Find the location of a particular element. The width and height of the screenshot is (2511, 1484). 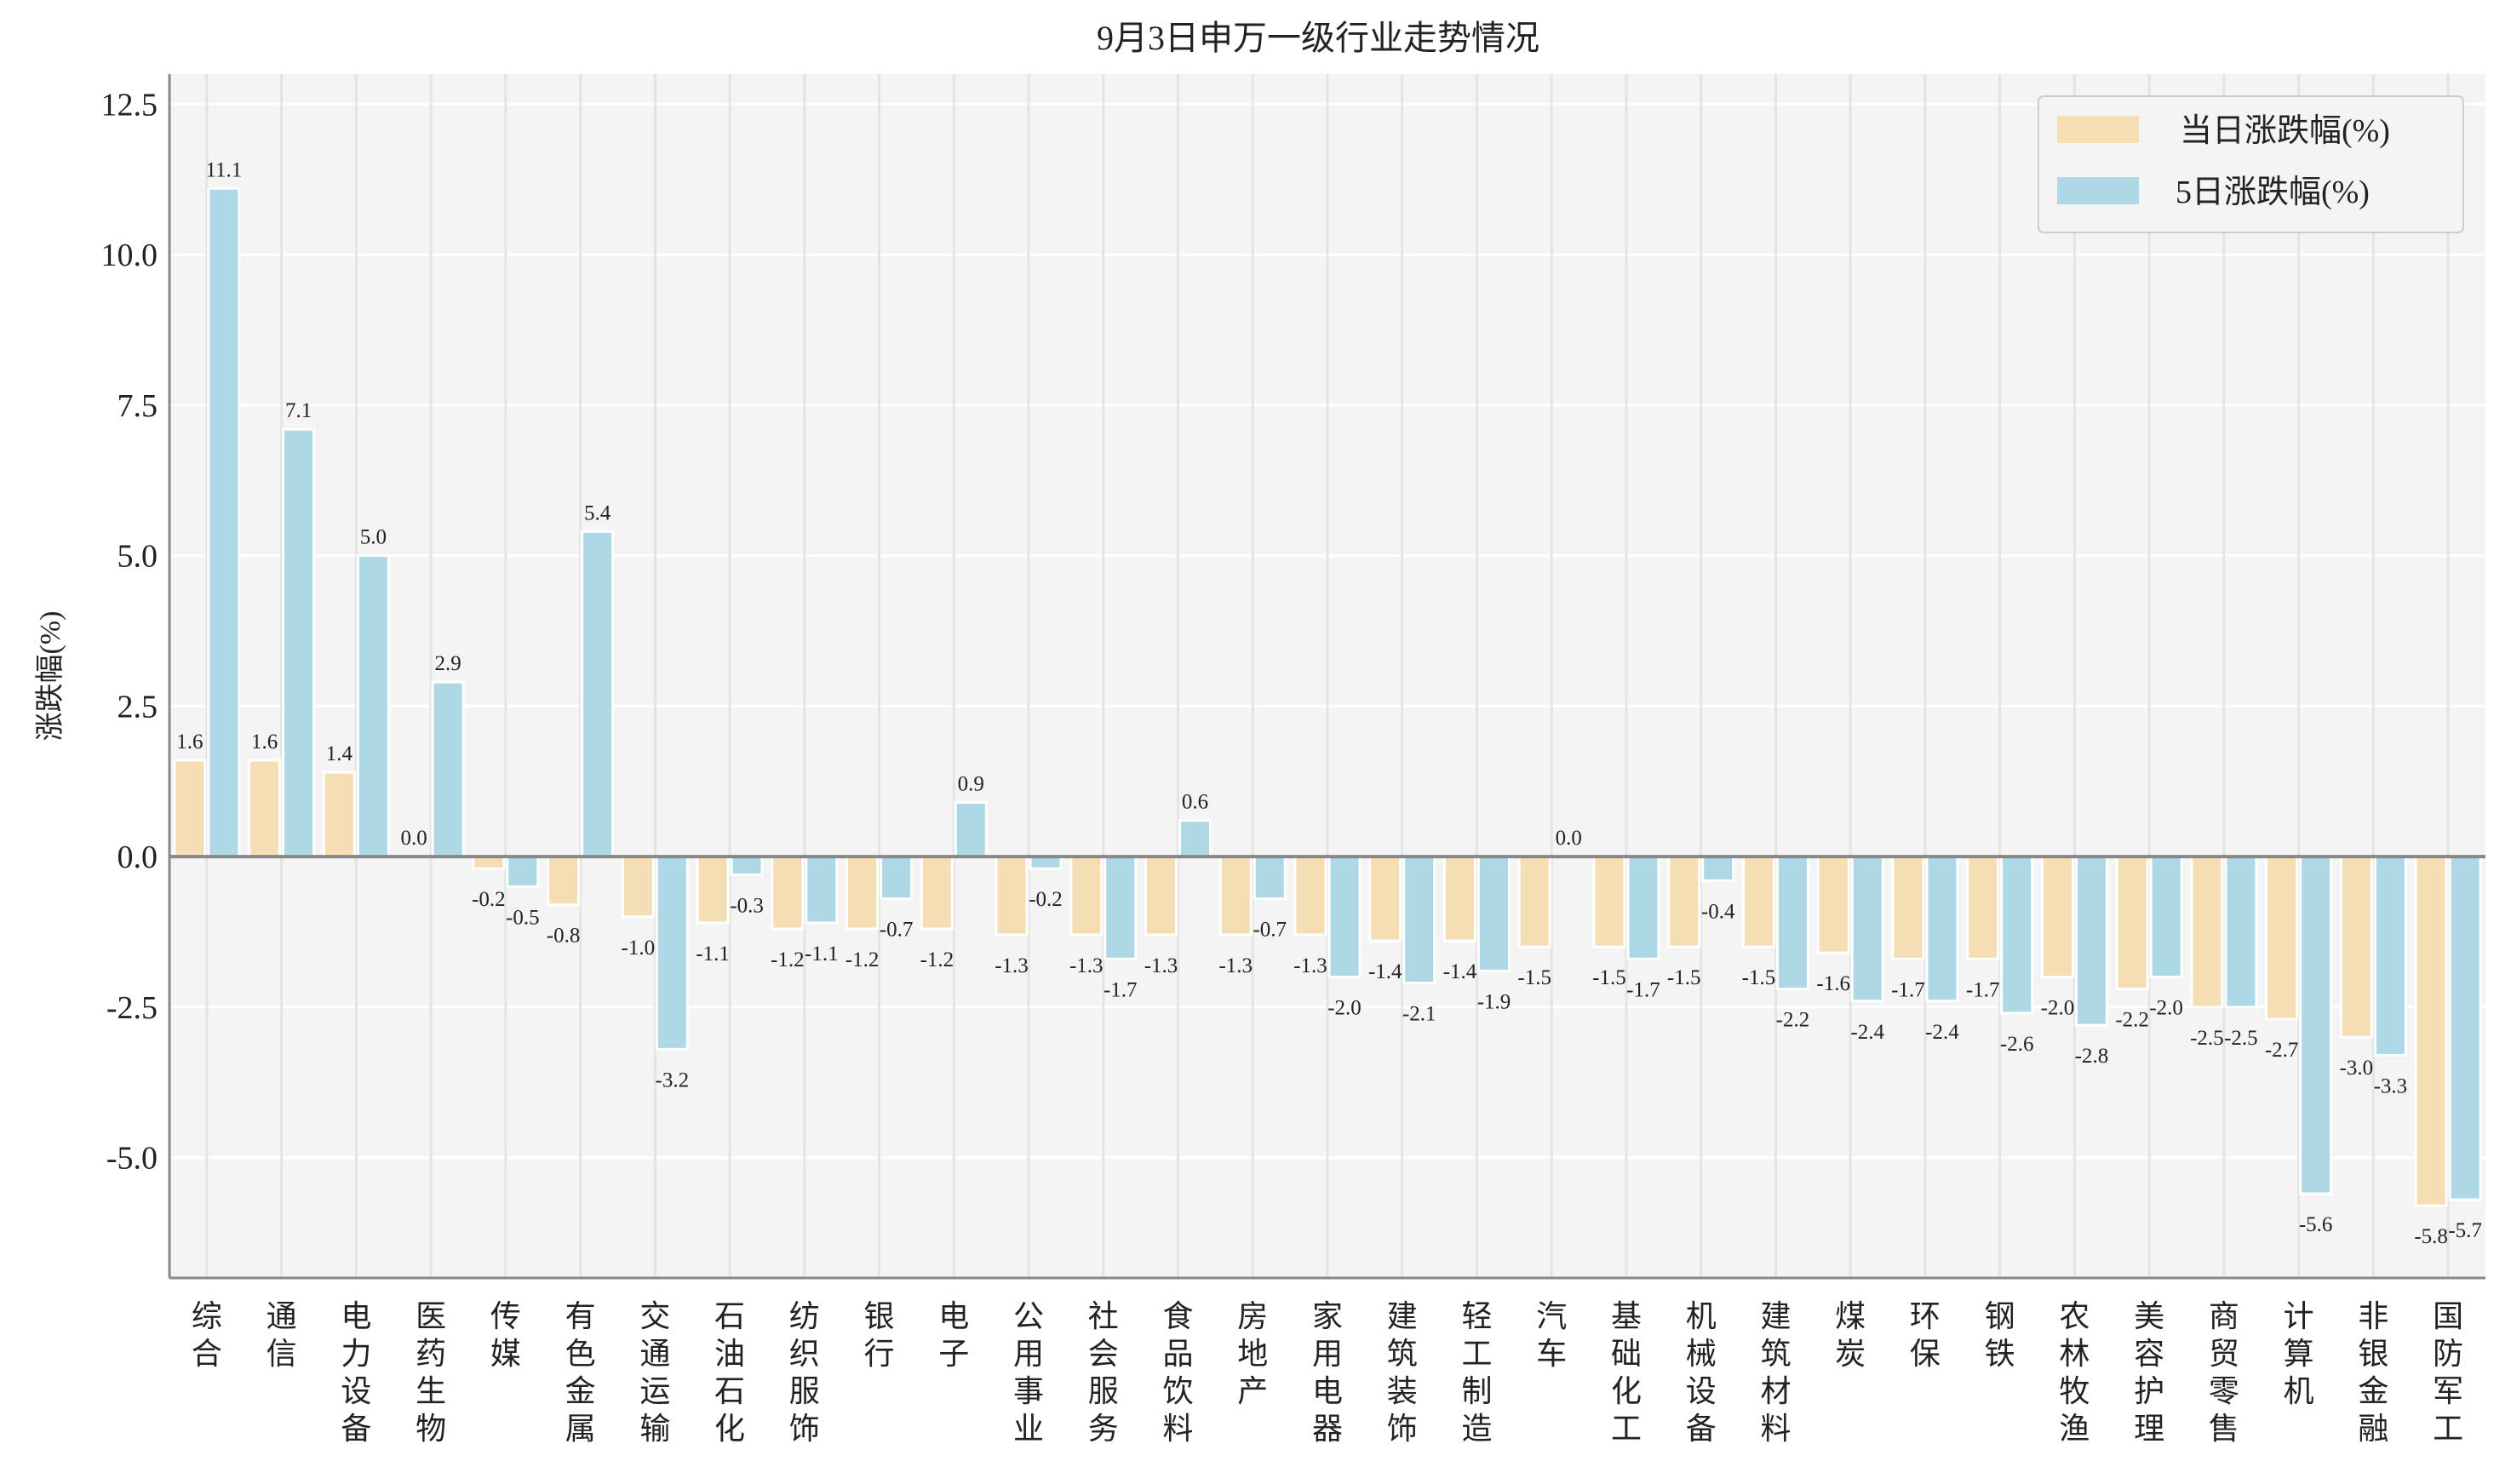

value-label: -2.2 is located at coordinates (2132, 1021).